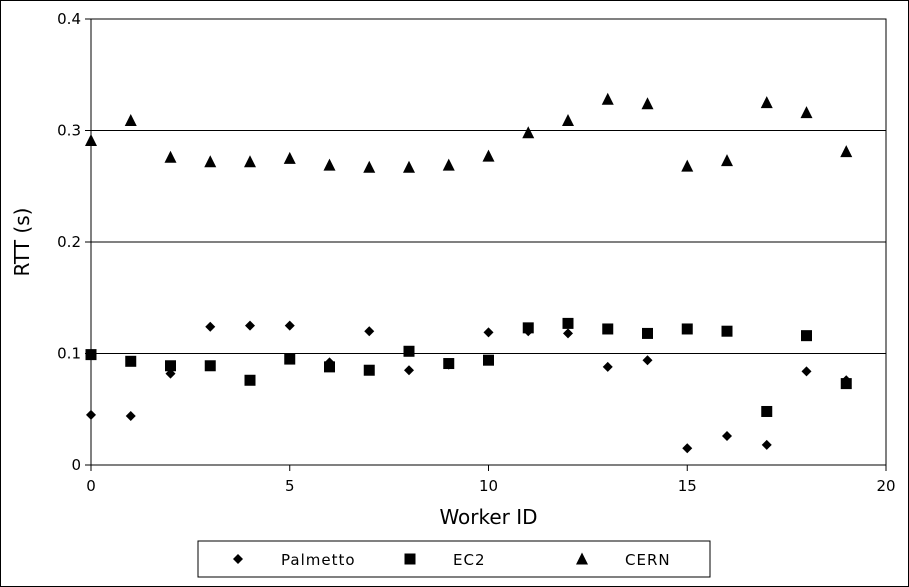 The width and height of the screenshot is (909, 587). I want to click on y-tick-label: 0.2, so click(69, 242).